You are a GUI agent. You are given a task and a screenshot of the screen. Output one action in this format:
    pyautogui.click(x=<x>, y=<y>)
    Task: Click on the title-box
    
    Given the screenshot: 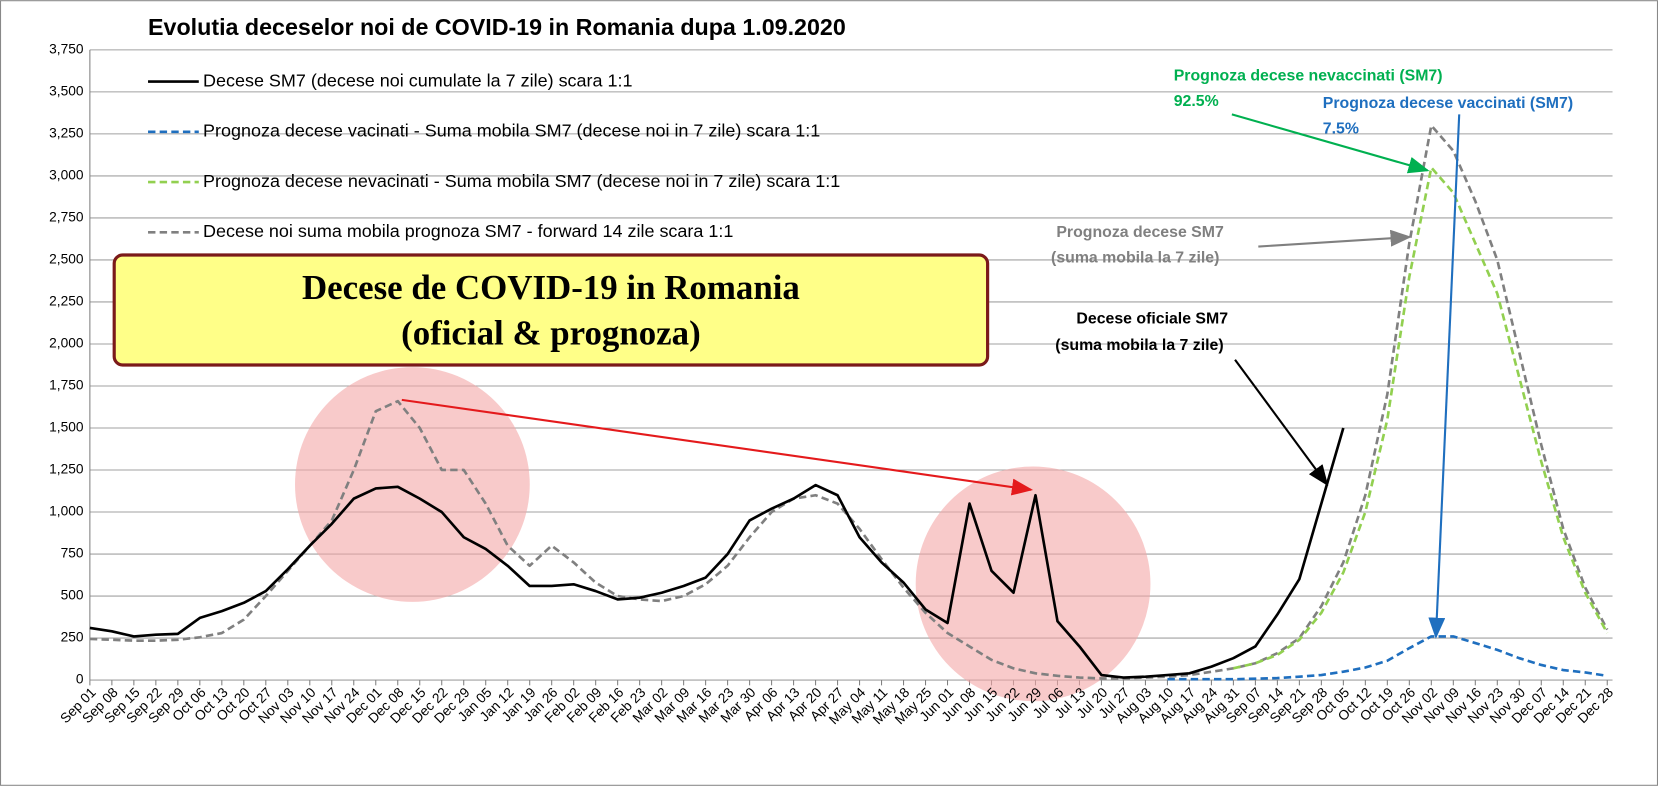 What is the action you would take?
    pyautogui.click(x=551, y=310)
    